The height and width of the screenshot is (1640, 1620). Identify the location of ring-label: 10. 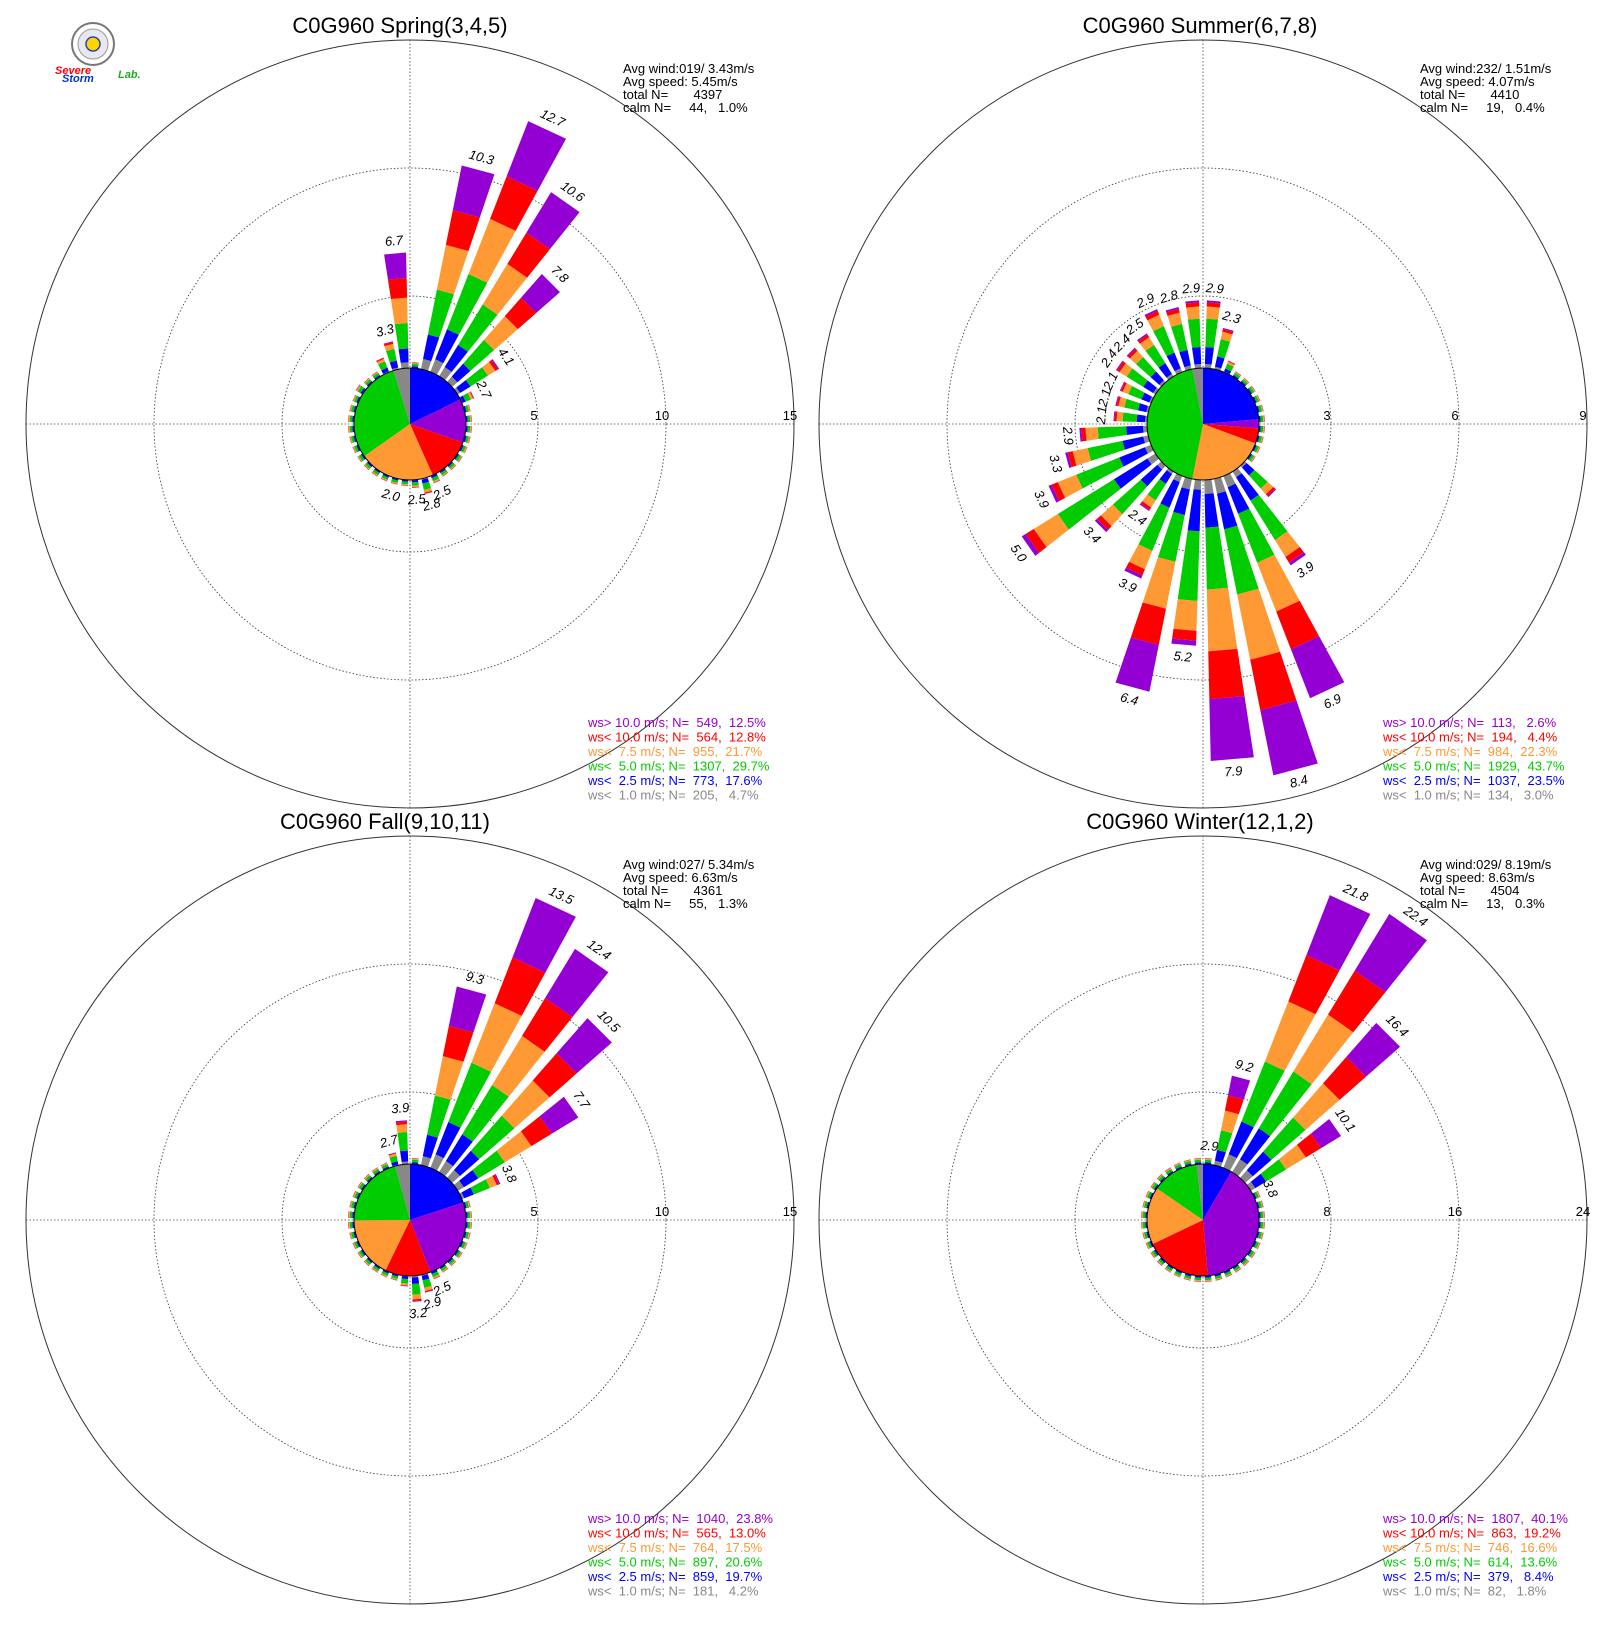
(662, 1211).